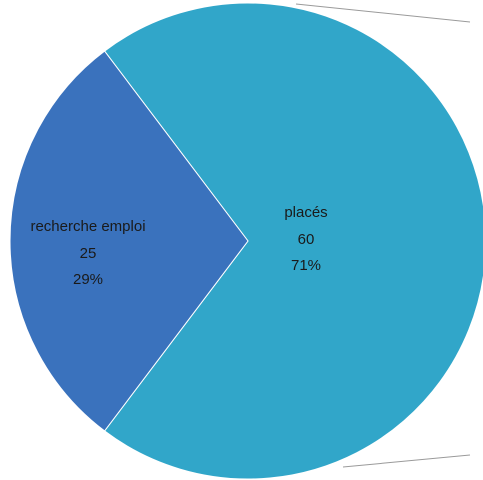 This screenshot has width=483, height=480. Describe the element at coordinates (306, 239) in the screenshot. I see `slice-value: 60` at that location.